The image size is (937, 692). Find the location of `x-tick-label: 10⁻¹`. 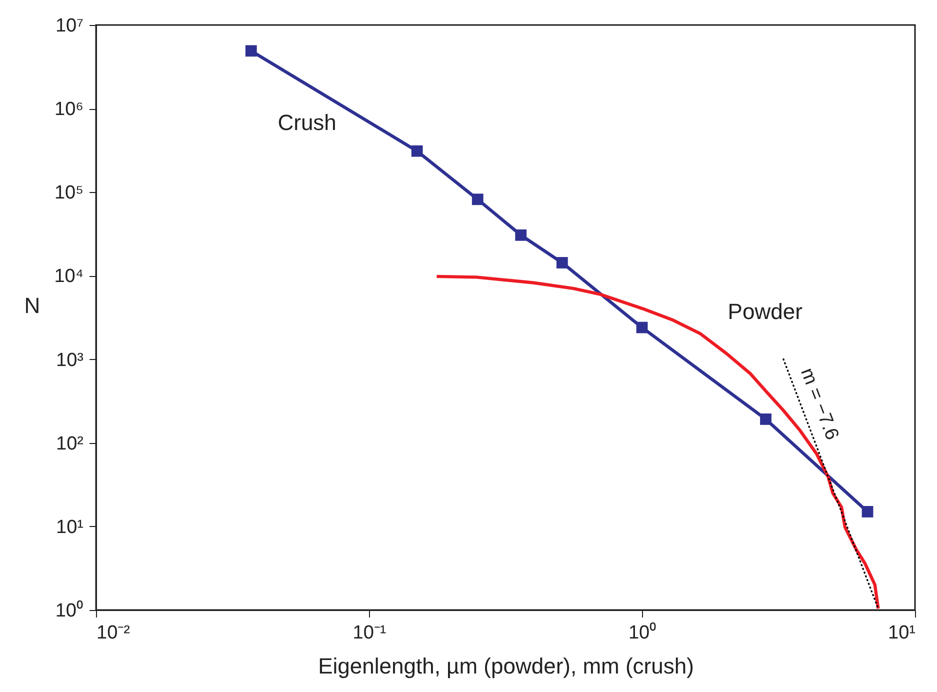

x-tick-label: 10⁻¹ is located at coordinates (369, 633).